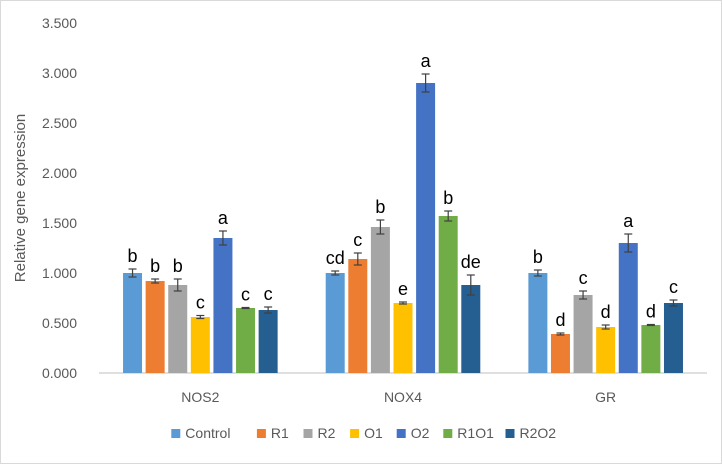 This screenshot has height=468, width=722. Describe the element at coordinates (59, 23) in the screenshot. I see `y-tick-label: 3.500` at that location.